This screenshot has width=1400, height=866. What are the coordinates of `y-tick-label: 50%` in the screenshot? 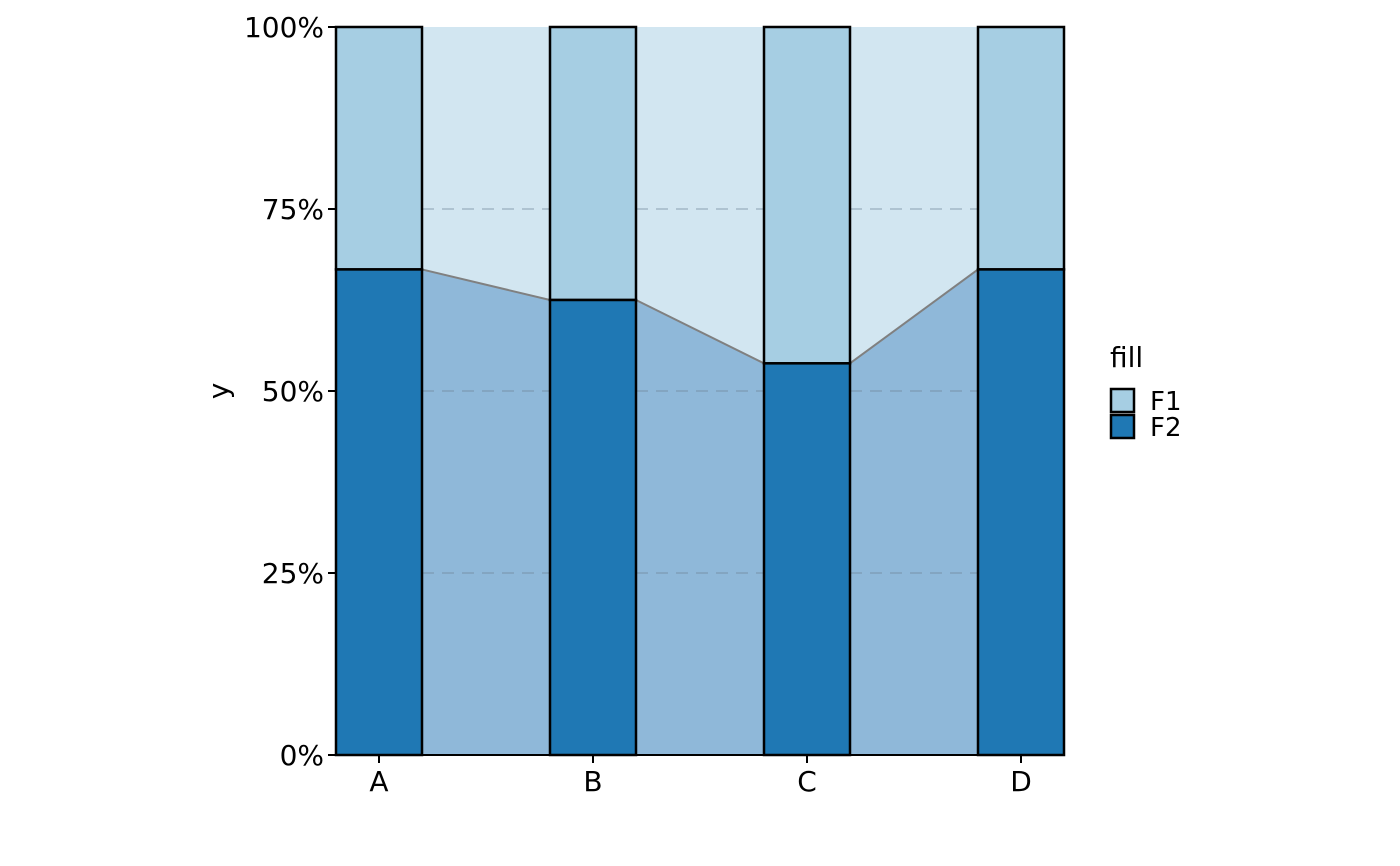 It's located at (293, 391).